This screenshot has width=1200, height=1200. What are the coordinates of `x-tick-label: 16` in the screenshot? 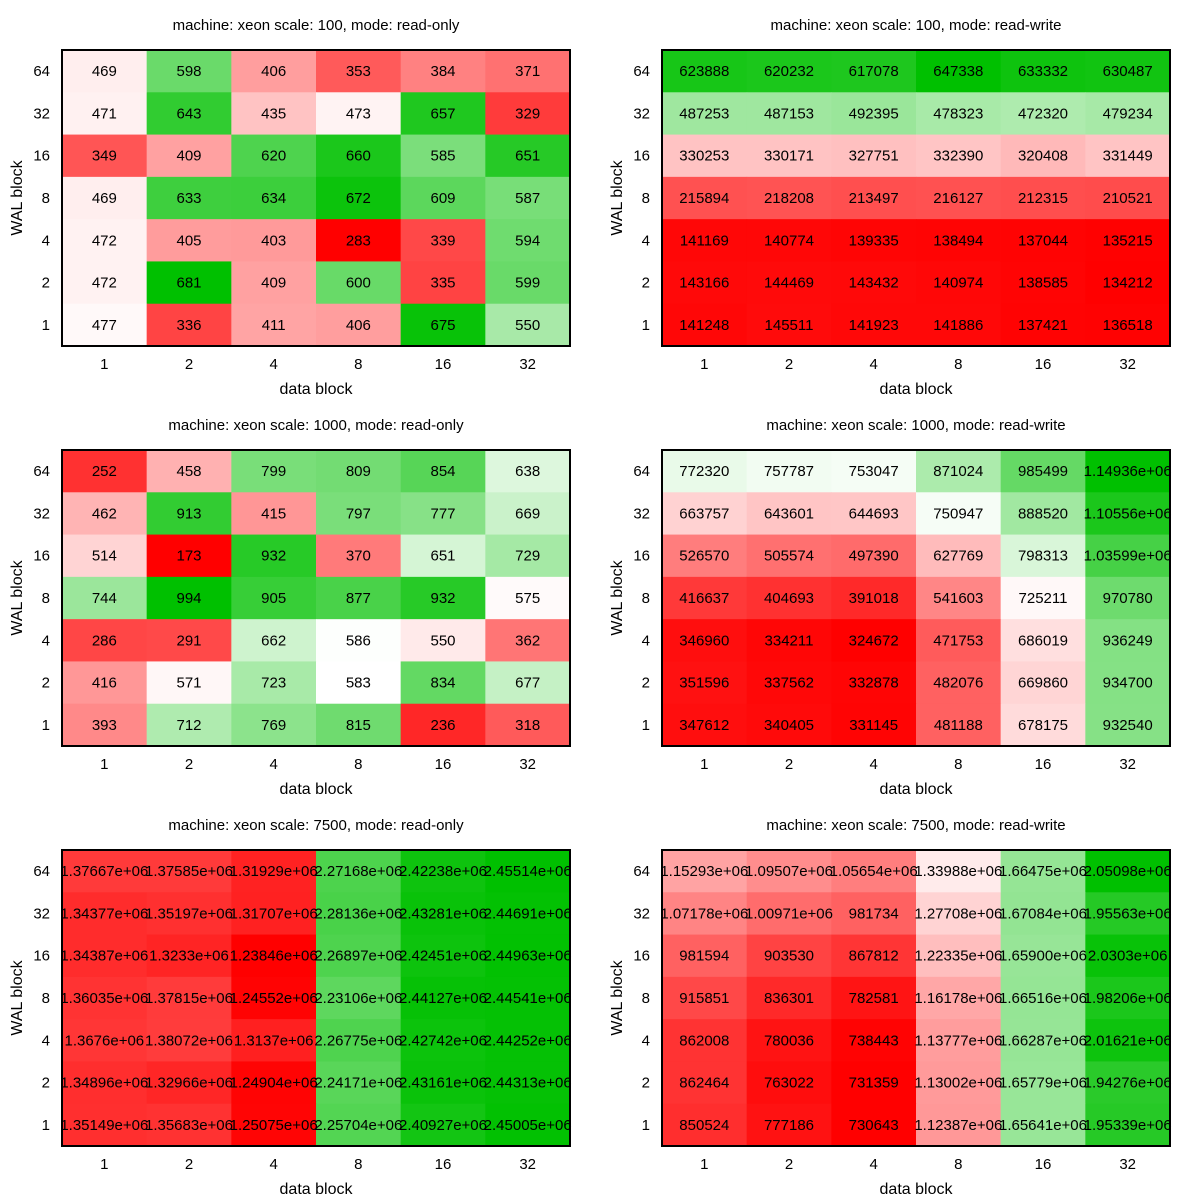 It's located at (443, 1164).